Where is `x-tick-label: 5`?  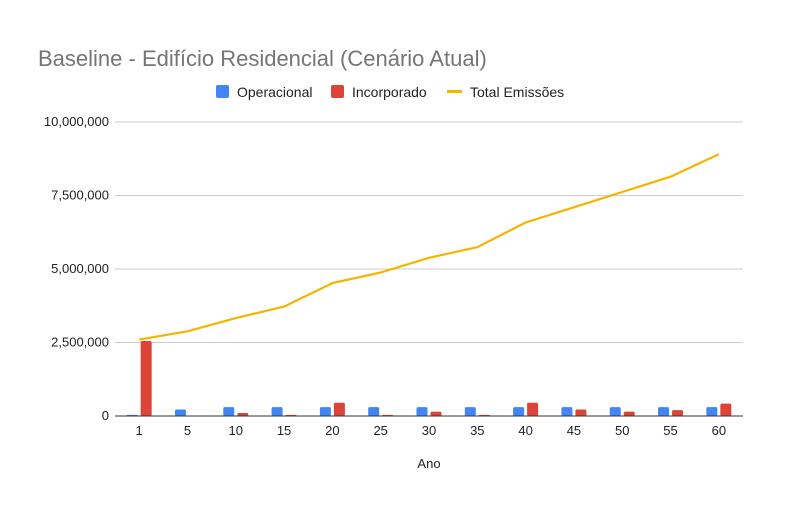
x-tick-label: 5 is located at coordinates (187, 430).